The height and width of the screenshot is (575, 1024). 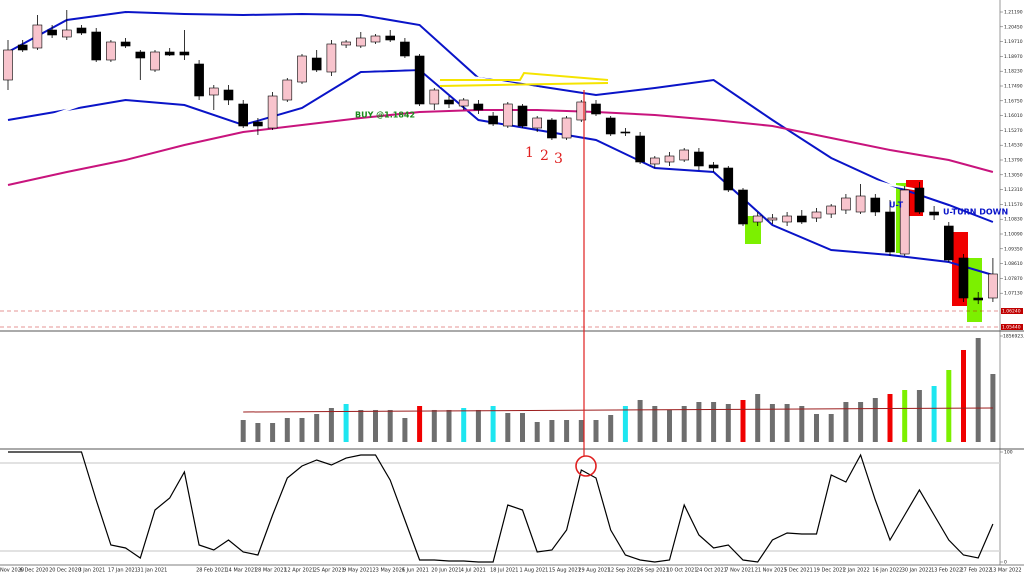 What do you see at coordinates (1013, 27) in the screenshot?
I see `y-tick-label: 1.20450` at bounding box center [1013, 27].